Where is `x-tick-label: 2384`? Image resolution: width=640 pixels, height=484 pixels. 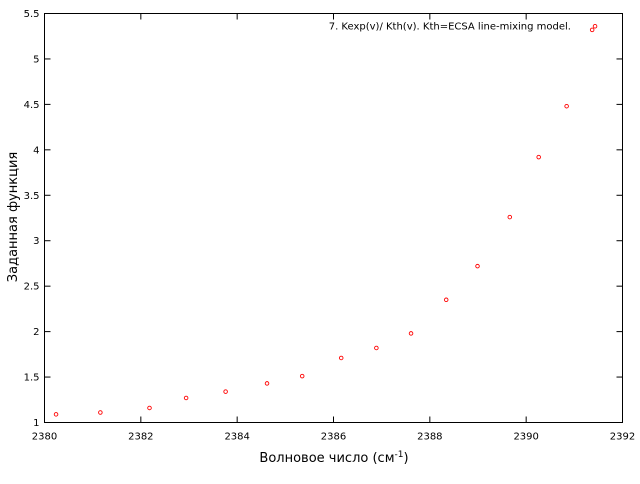
x-tick-label: 2384 is located at coordinates (236, 437).